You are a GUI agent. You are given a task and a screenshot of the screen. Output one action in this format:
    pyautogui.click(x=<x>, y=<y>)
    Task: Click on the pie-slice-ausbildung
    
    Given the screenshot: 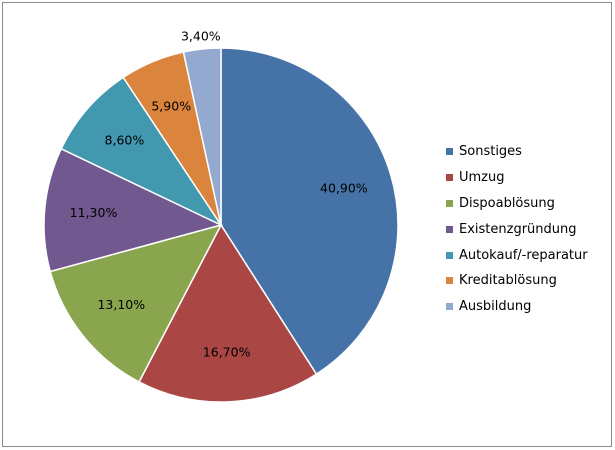 What is the action you would take?
    pyautogui.click(x=202, y=136)
    